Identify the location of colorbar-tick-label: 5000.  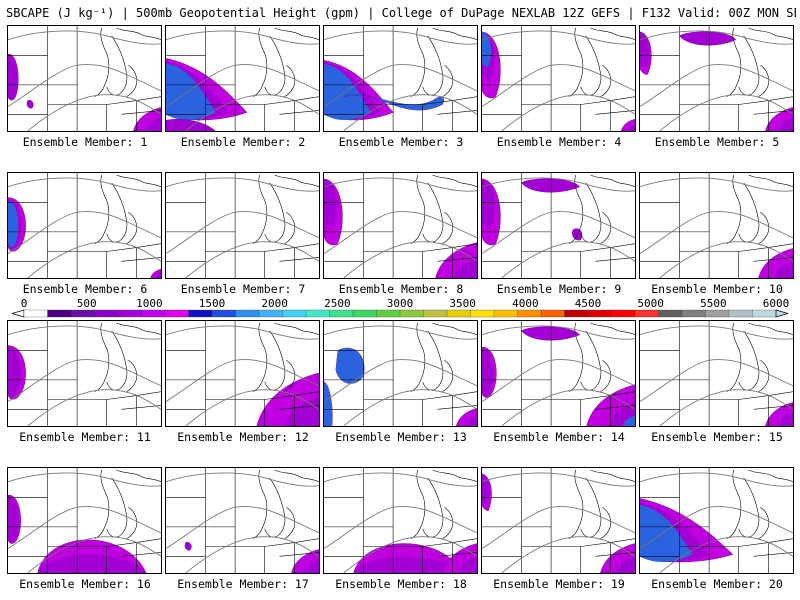
(650, 303).